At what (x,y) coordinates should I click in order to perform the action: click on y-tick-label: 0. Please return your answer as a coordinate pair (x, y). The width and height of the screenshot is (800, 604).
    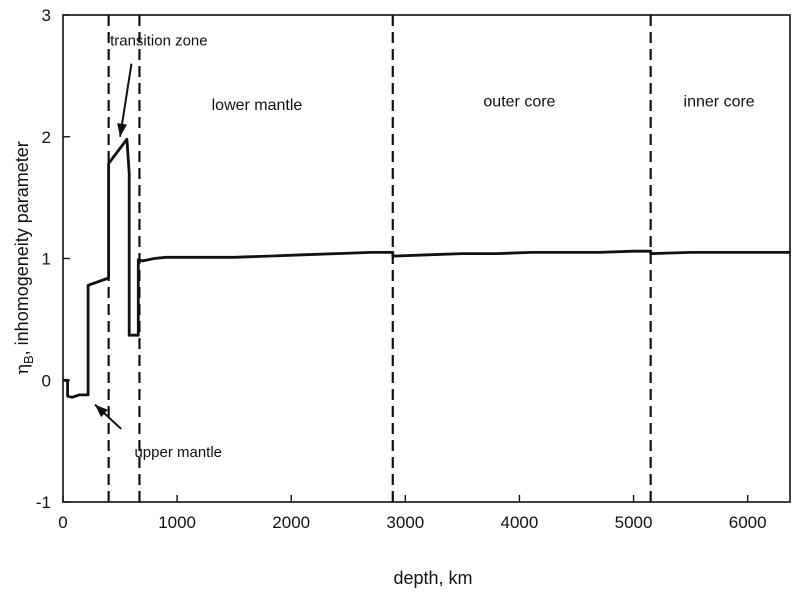
    Looking at the image, I should click on (46, 380).